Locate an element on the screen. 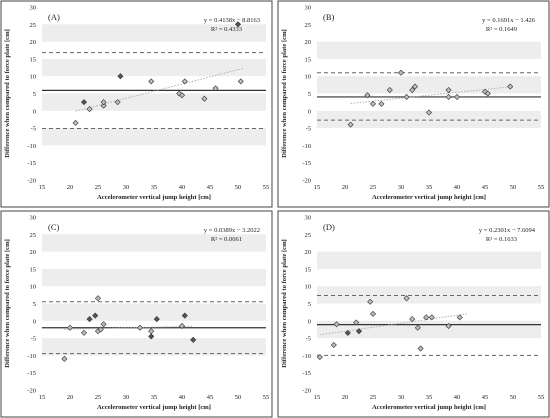 The image size is (550, 418). y-tick-label: 15 is located at coordinates (308, 269).